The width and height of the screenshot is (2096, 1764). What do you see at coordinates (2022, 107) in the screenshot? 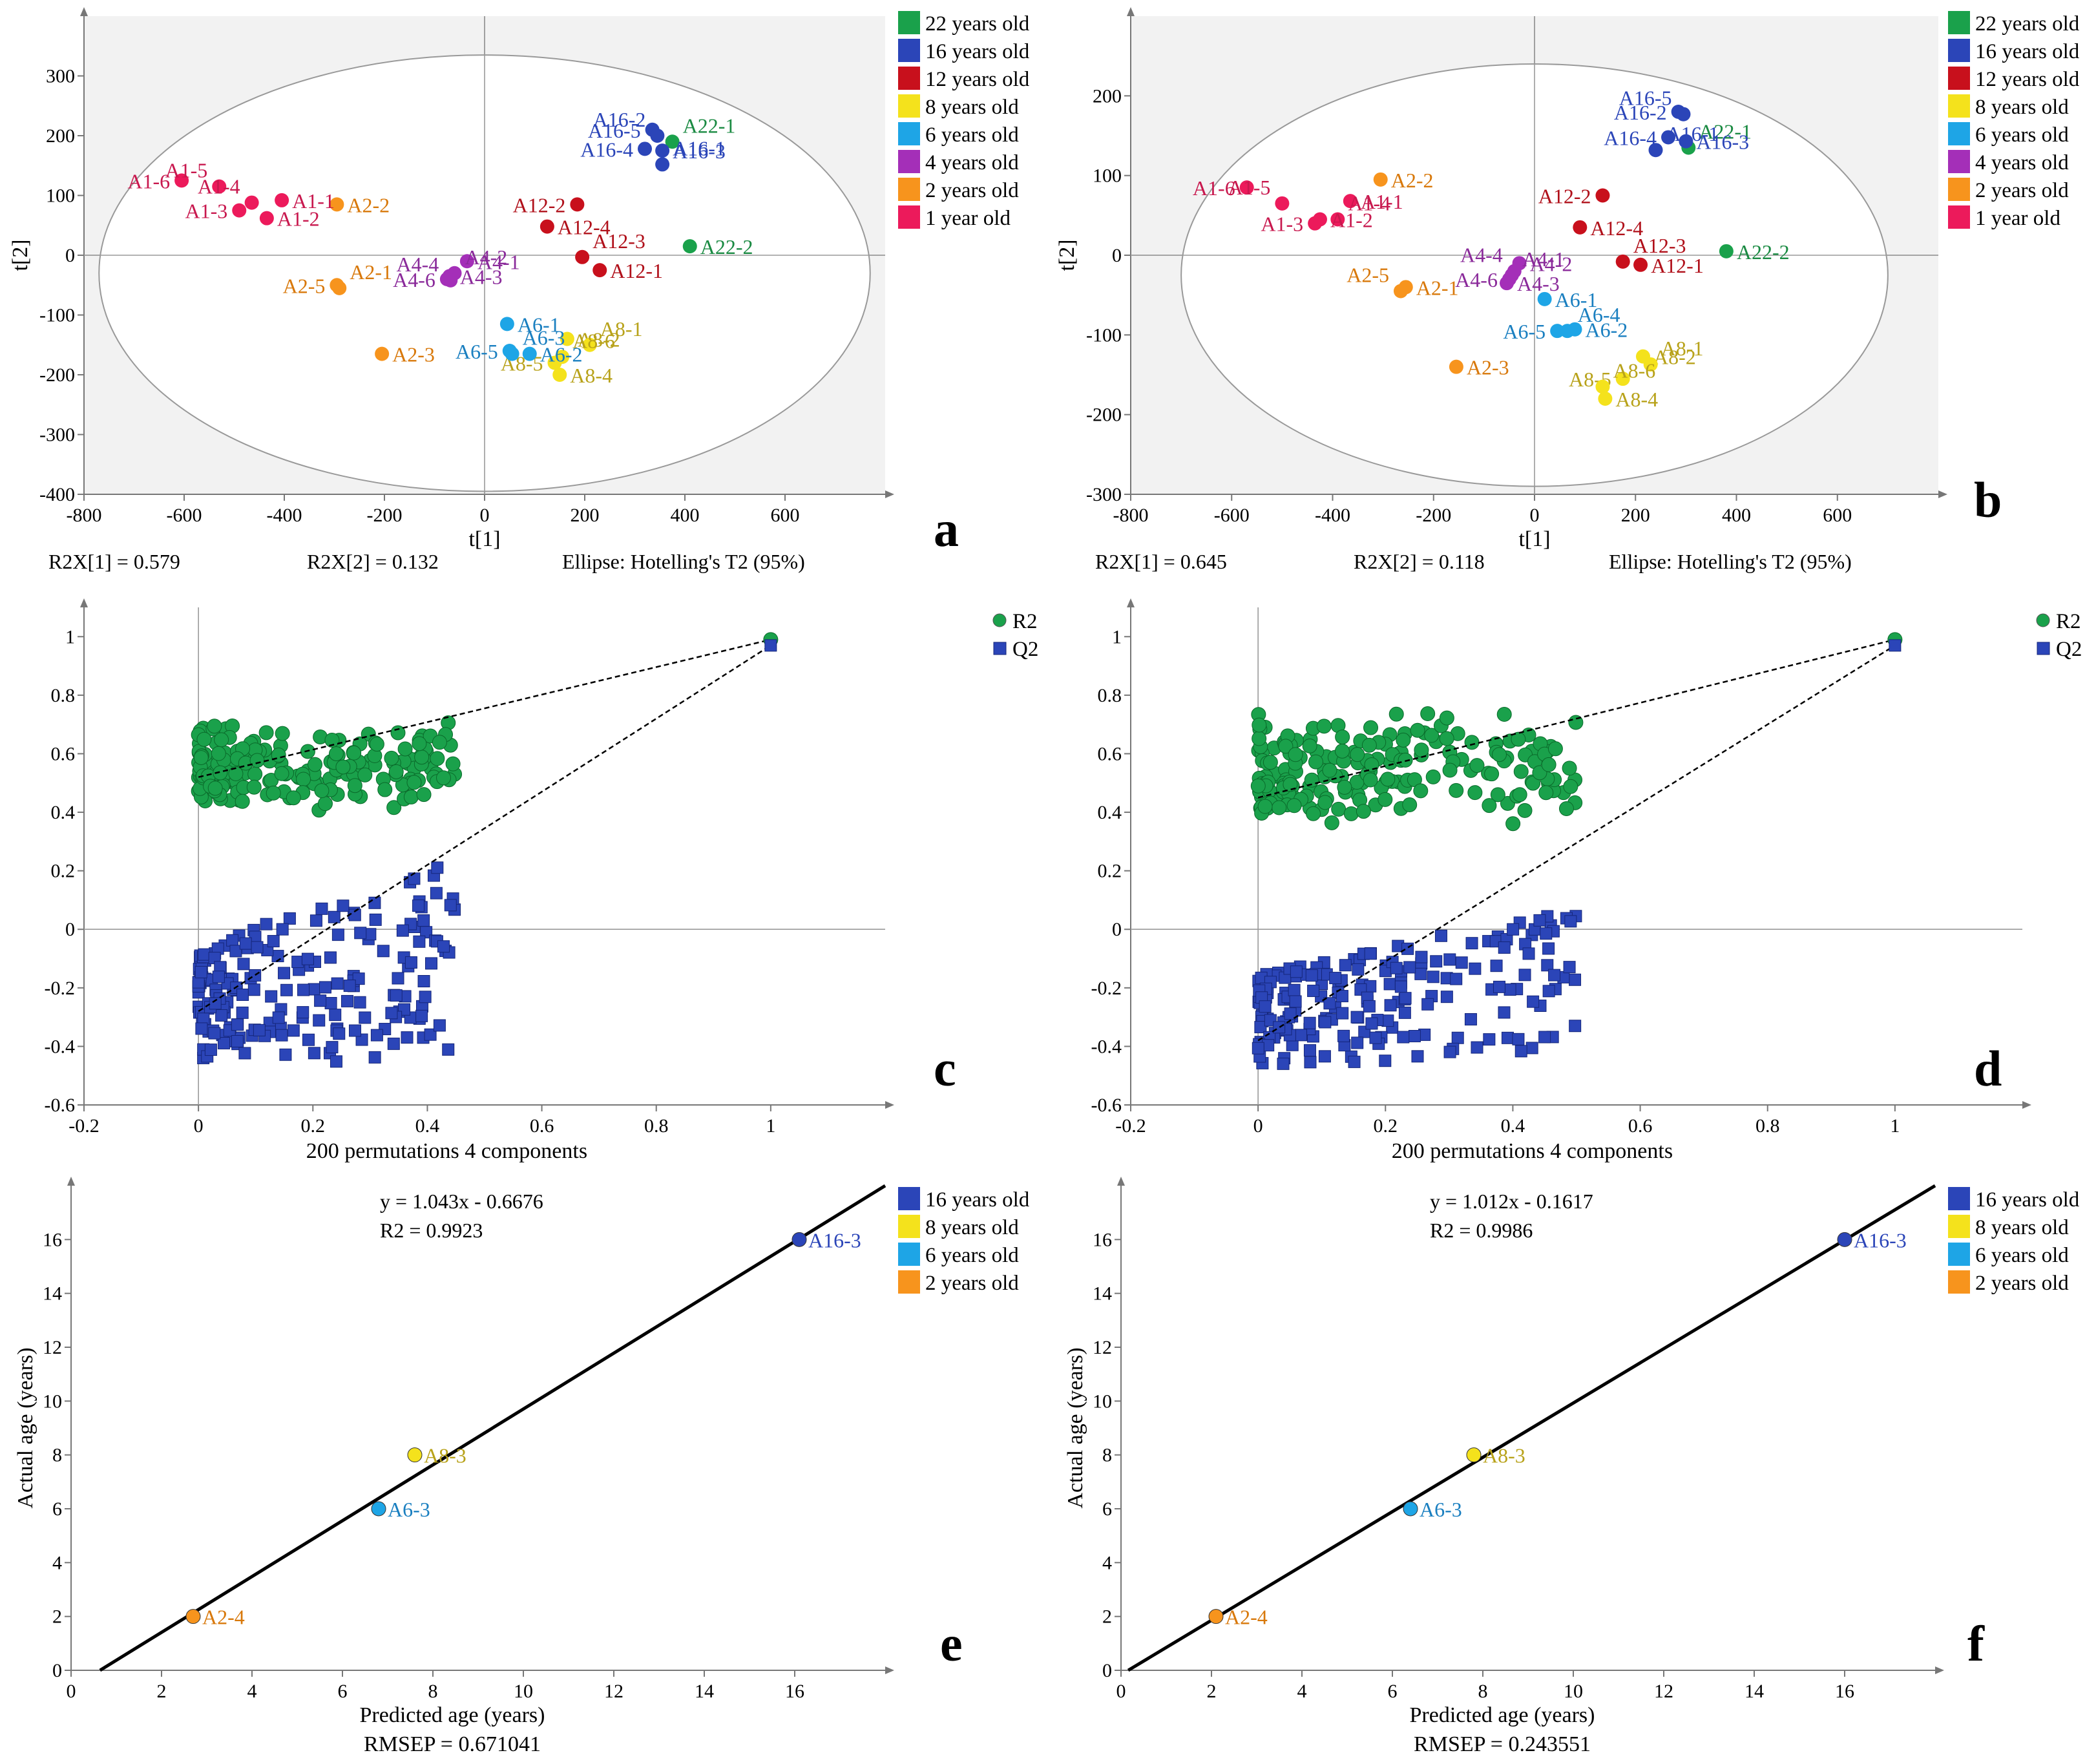
I see `legend-label: 8 years old` at bounding box center [2022, 107].